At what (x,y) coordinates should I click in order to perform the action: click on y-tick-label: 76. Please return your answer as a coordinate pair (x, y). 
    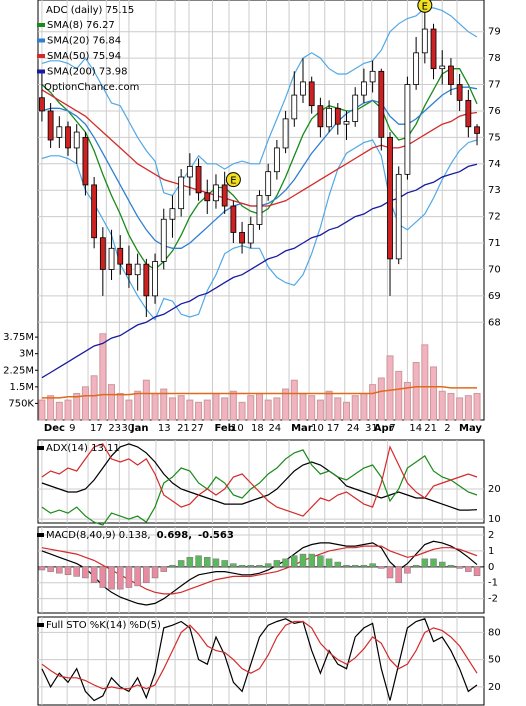
    Looking at the image, I should click on (494, 111).